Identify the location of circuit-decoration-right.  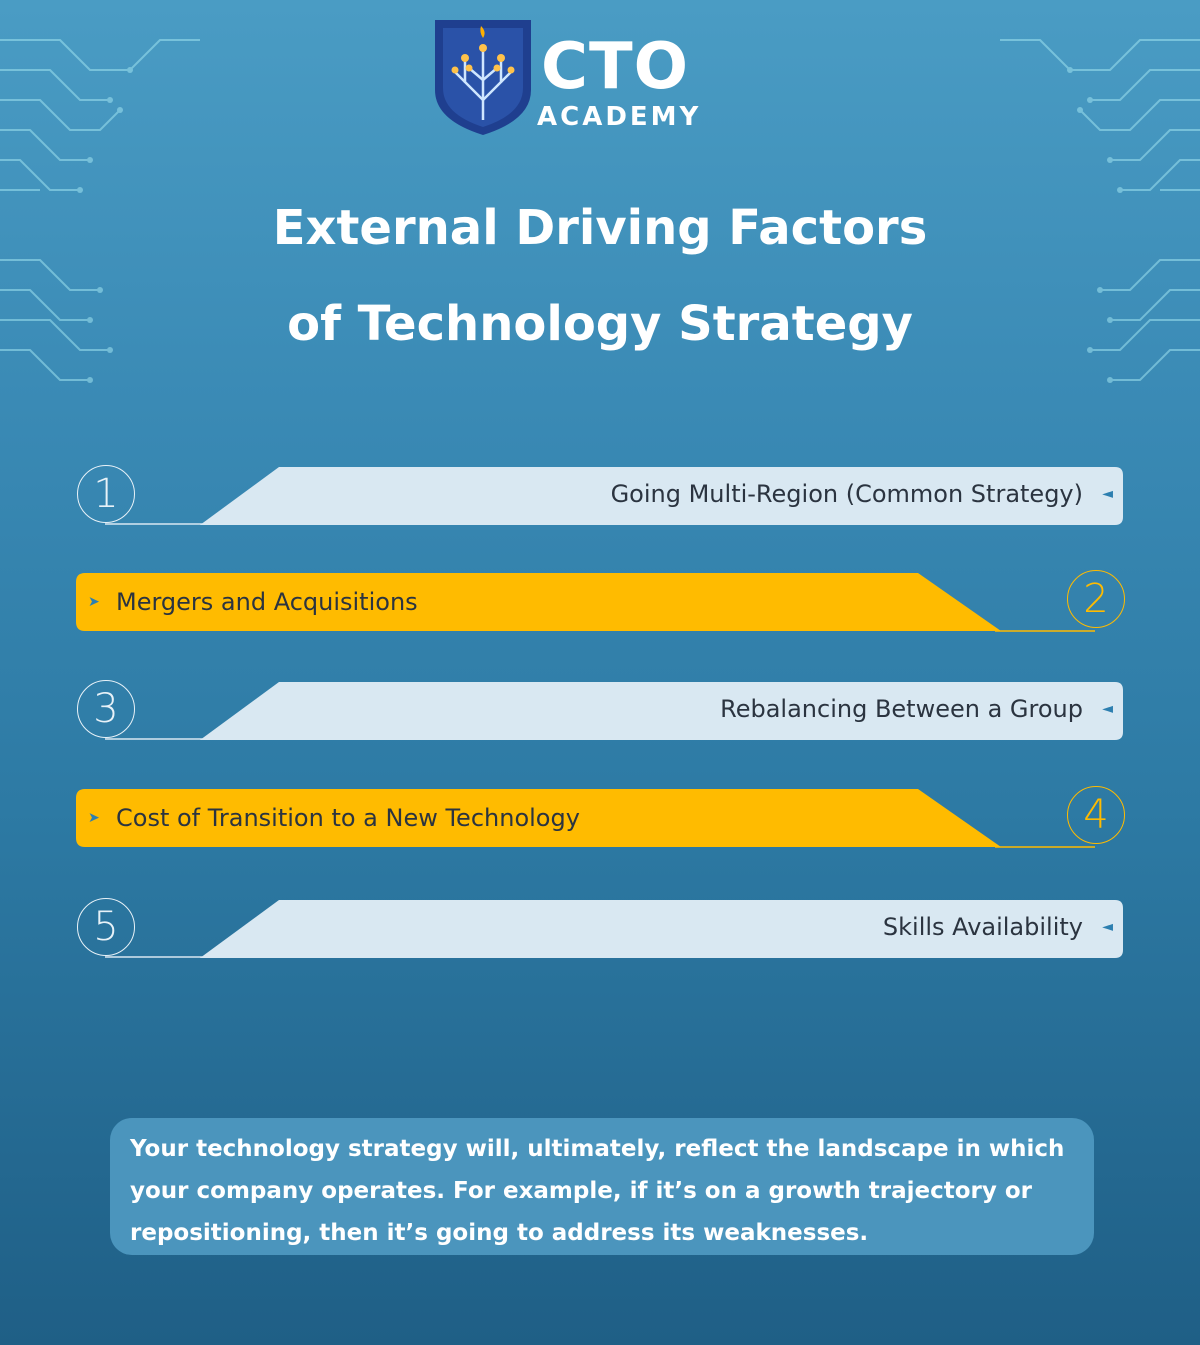
(1100, 211).